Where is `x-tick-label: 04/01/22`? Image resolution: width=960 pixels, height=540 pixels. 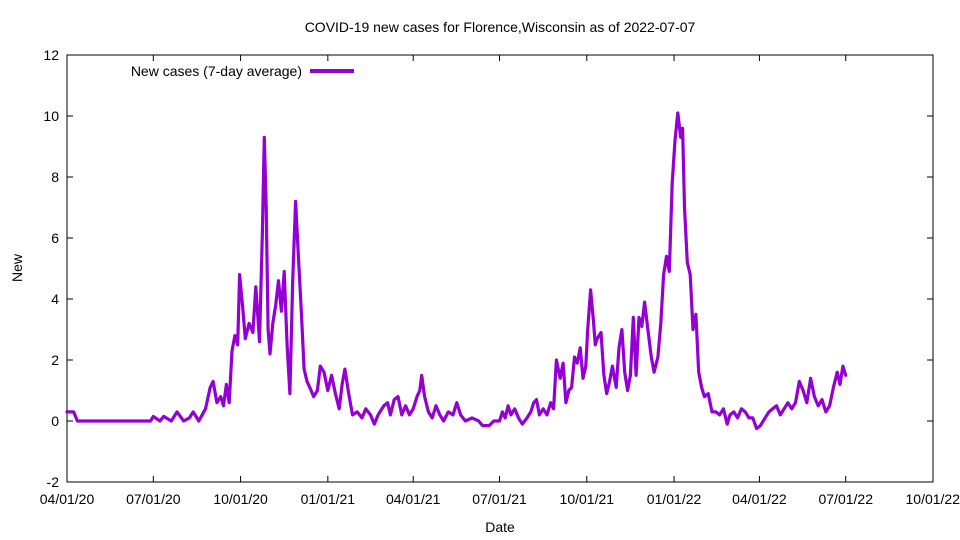
x-tick-label: 04/01/22 is located at coordinates (759, 499).